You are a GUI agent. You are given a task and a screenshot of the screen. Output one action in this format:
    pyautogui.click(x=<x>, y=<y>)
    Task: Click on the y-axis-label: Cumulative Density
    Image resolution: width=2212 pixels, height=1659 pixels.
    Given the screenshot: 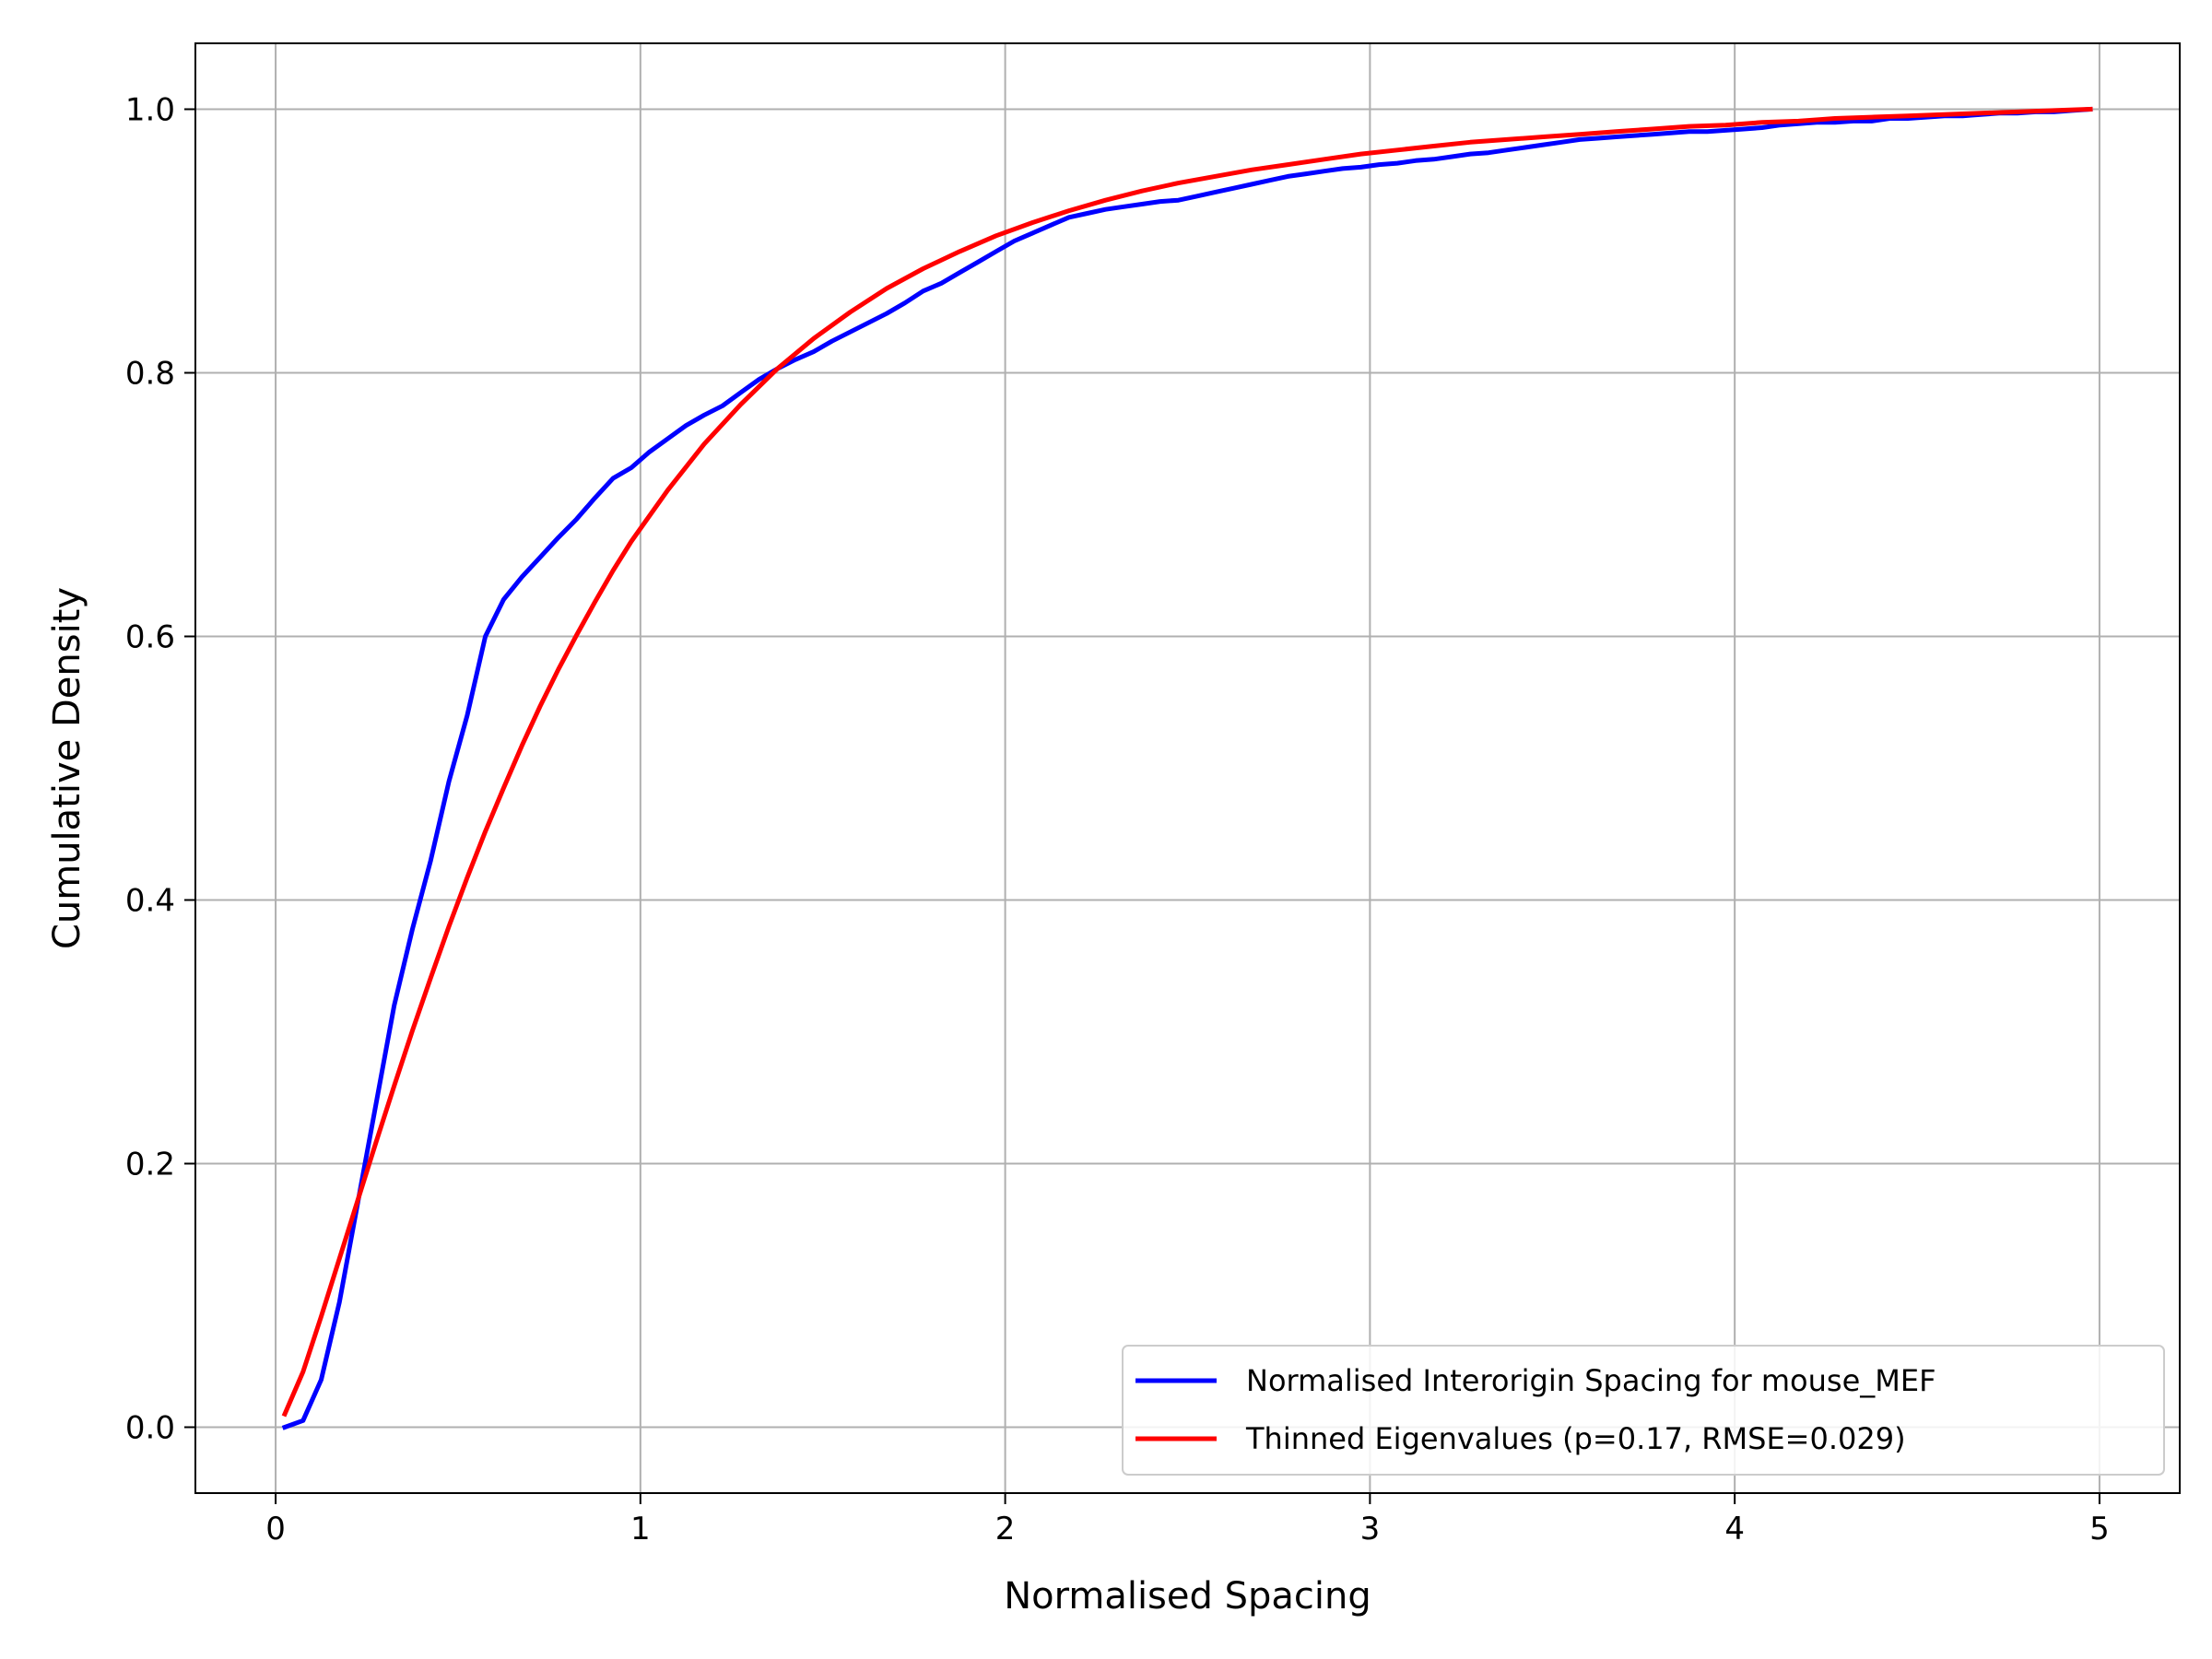 What is the action you would take?
    pyautogui.click(x=67, y=768)
    